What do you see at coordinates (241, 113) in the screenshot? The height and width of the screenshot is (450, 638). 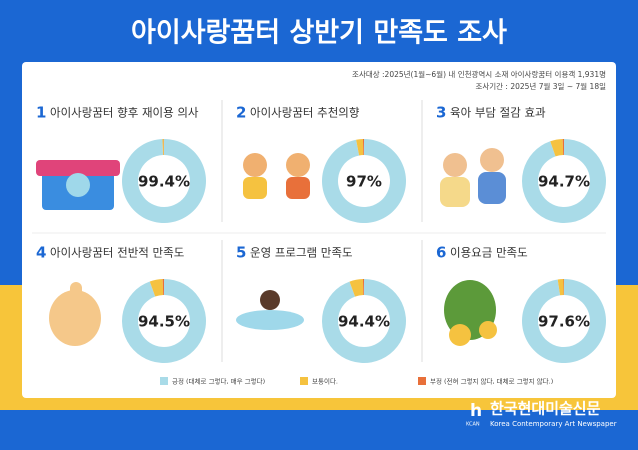 I see `chart-number: 2` at bounding box center [241, 113].